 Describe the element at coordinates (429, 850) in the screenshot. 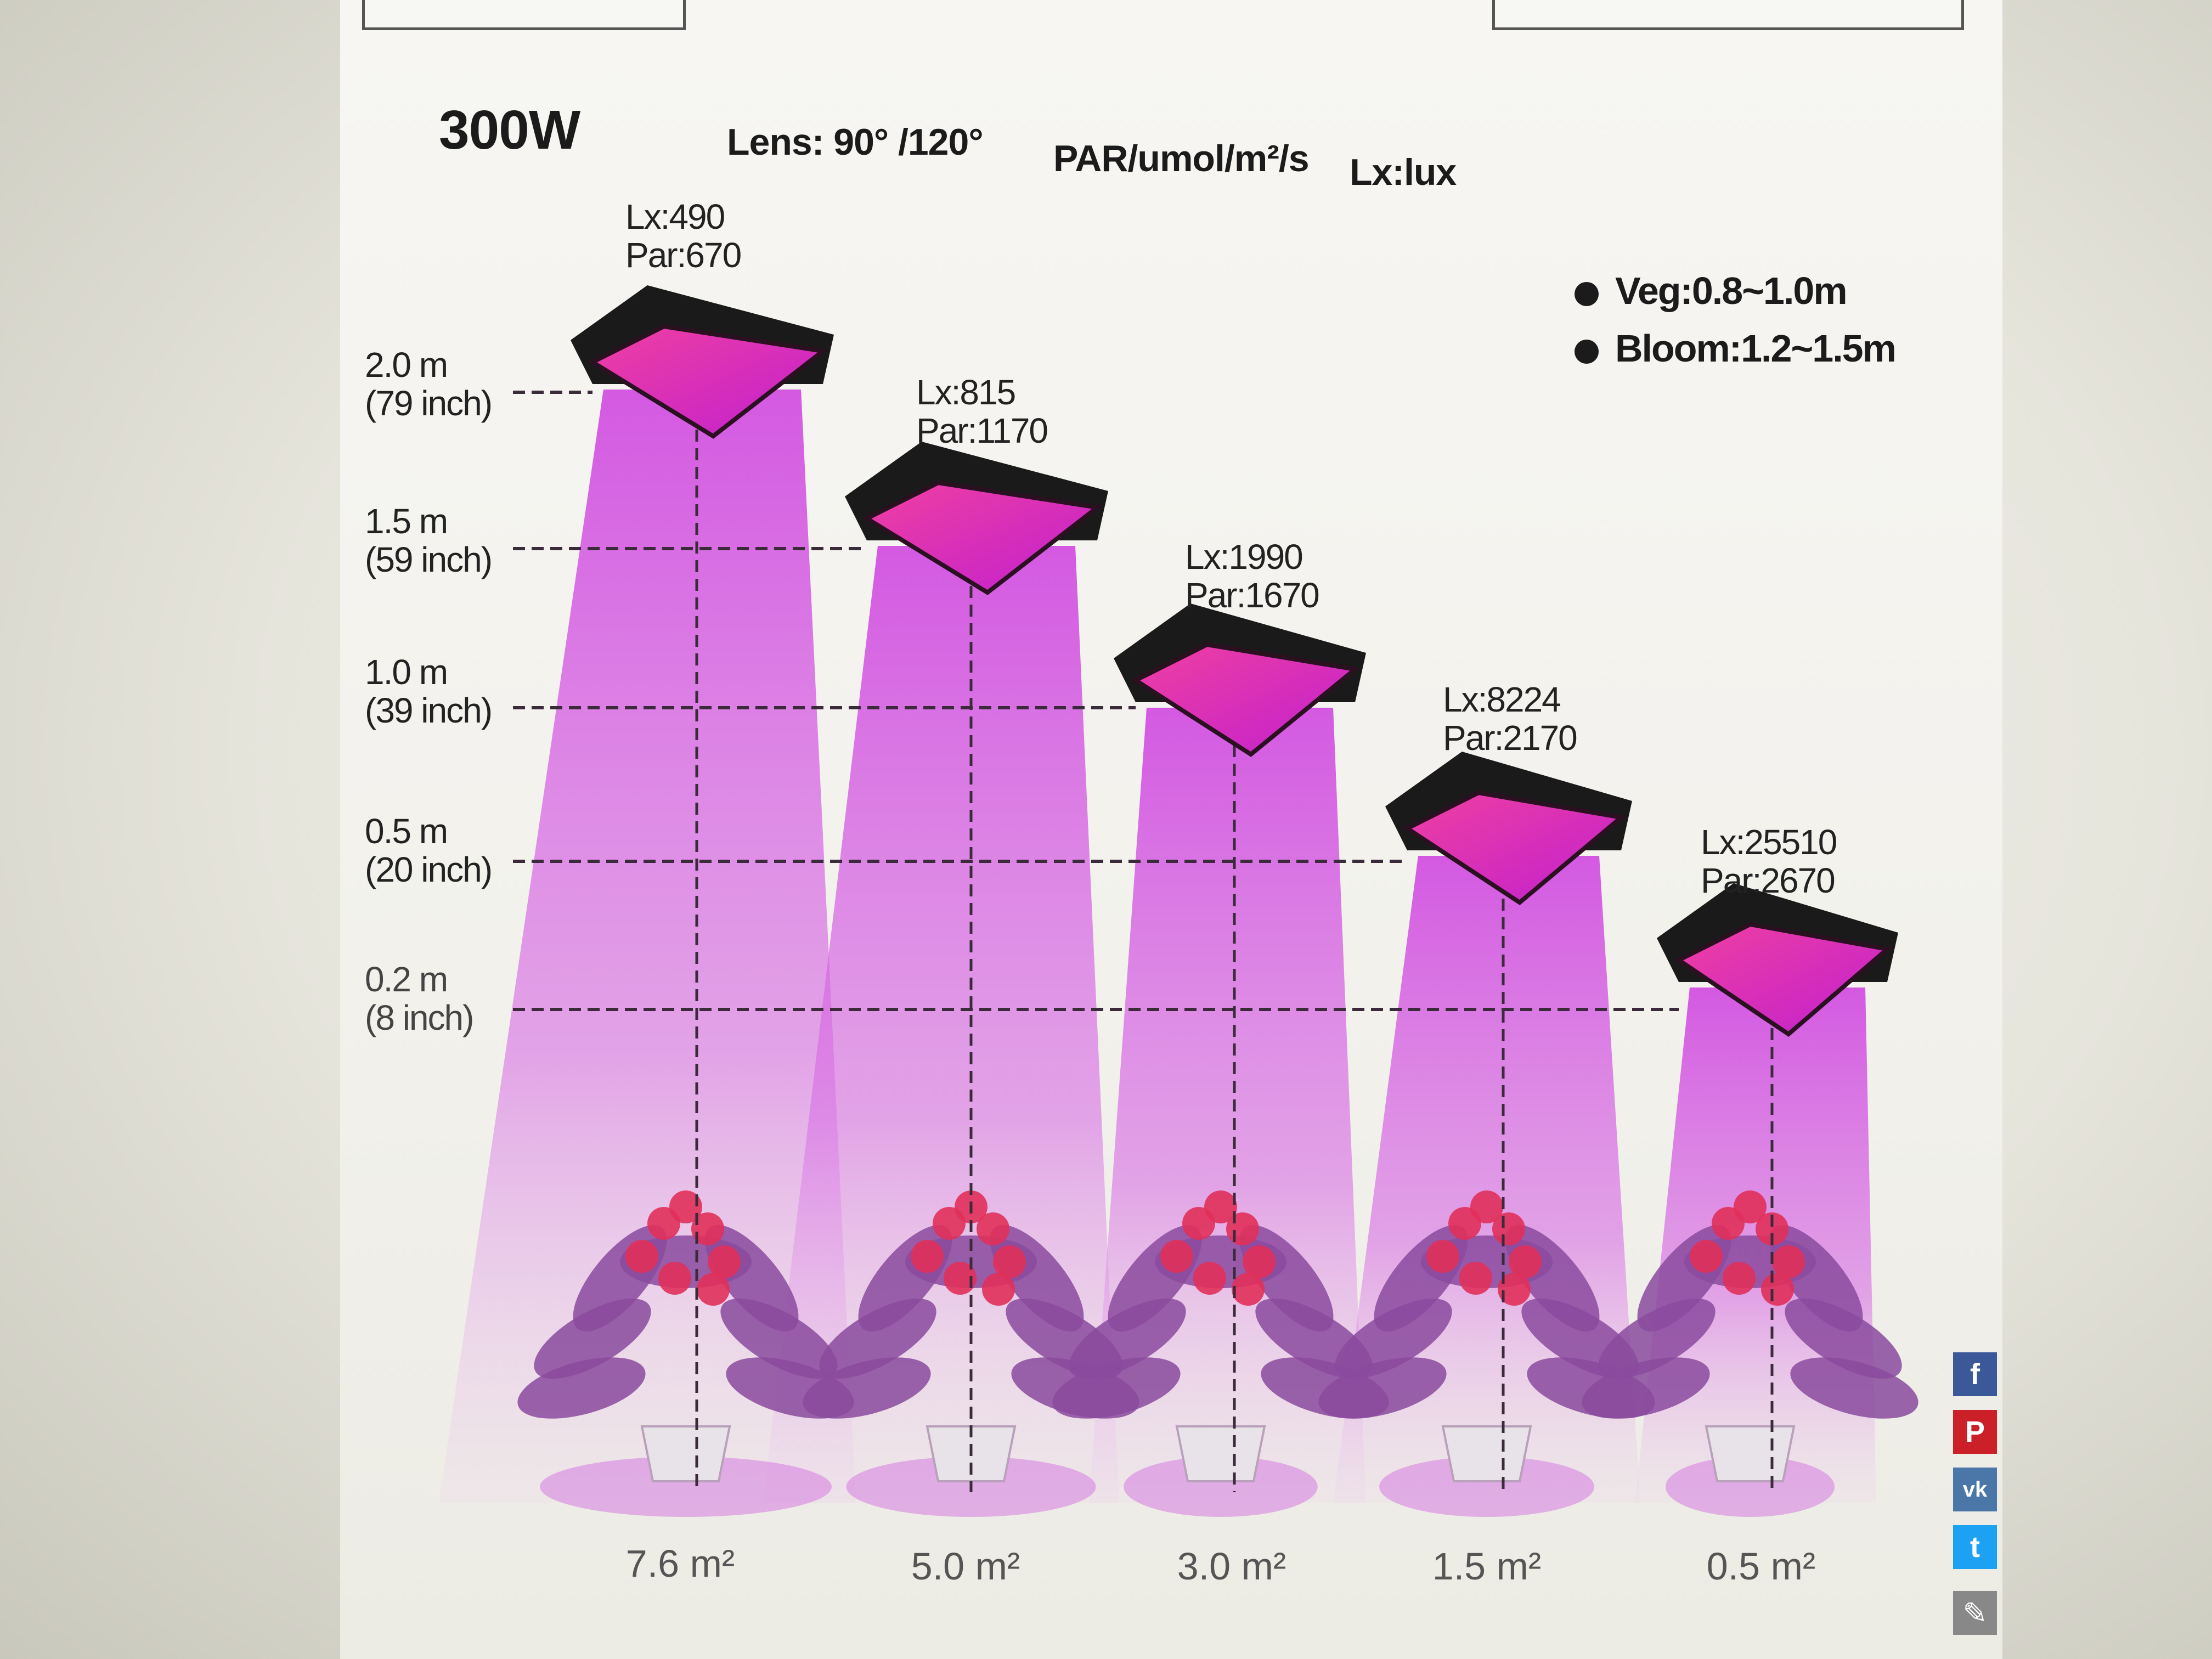

I see `height-label-0-5m: 0.5 m (20 inch)` at that location.